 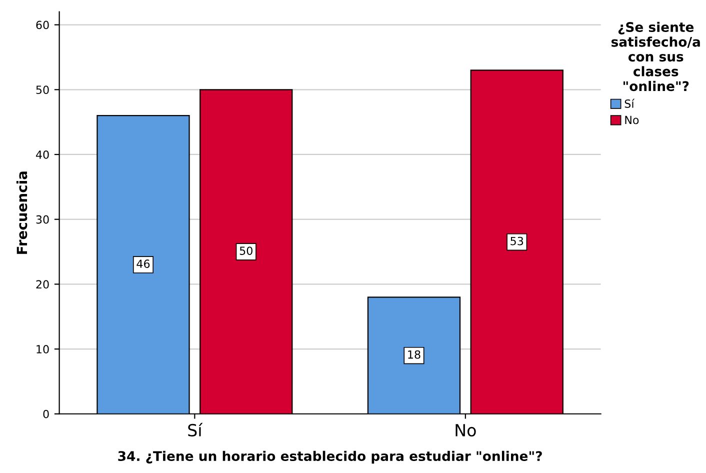 I want to click on y-axis-title: Frecuencia, so click(x=22, y=213).